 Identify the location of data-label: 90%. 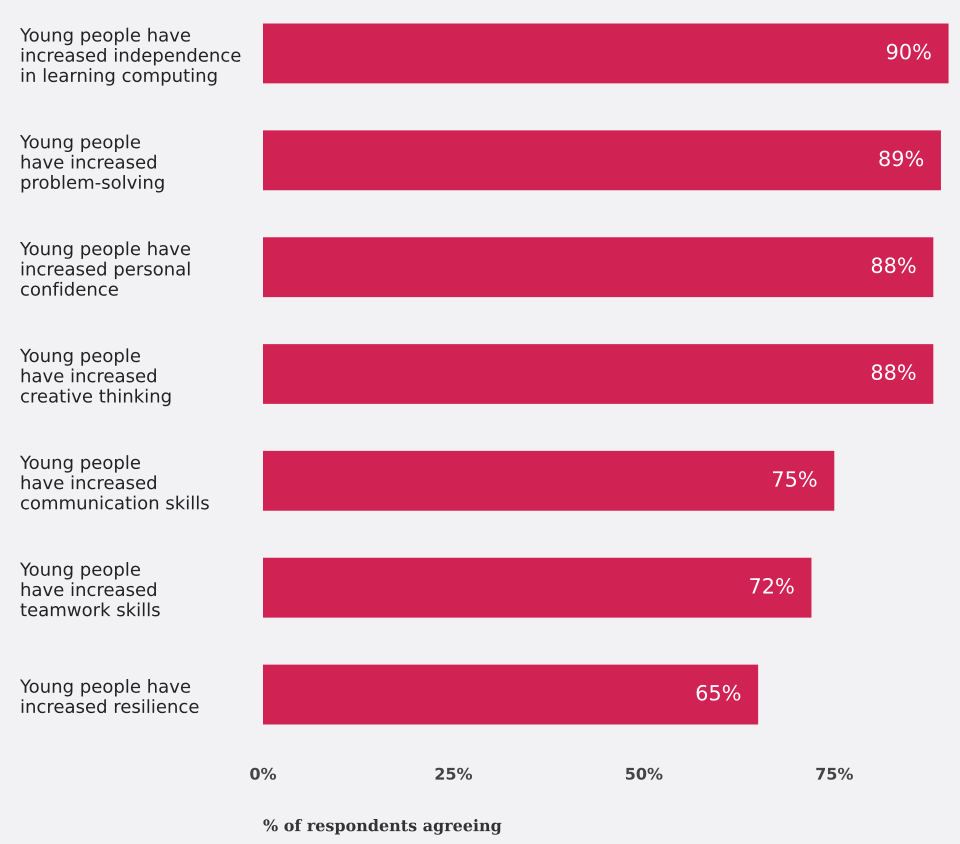
(908, 52).